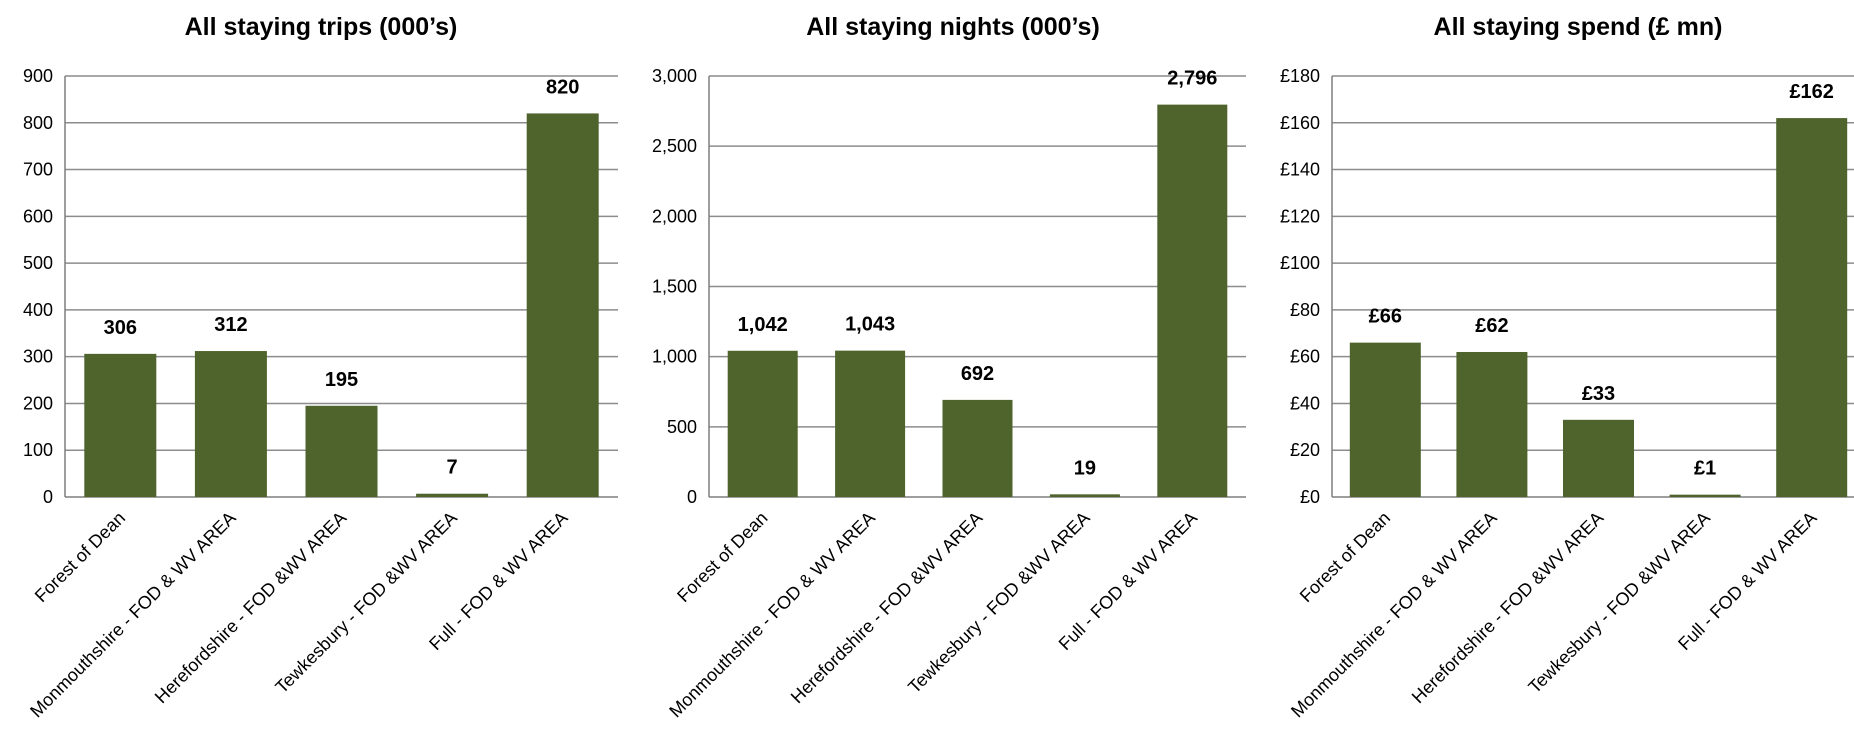 The width and height of the screenshot is (1854, 735). I want to click on y-tick-label: 200, so click(38, 403).